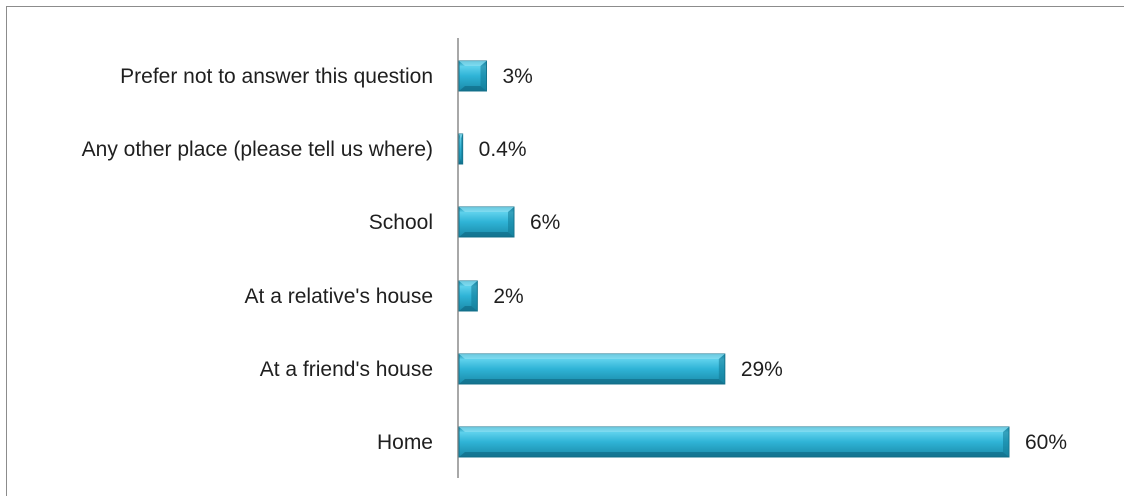  What do you see at coordinates (473, 63) in the screenshot?
I see `bar-5-bevel-top` at bounding box center [473, 63].